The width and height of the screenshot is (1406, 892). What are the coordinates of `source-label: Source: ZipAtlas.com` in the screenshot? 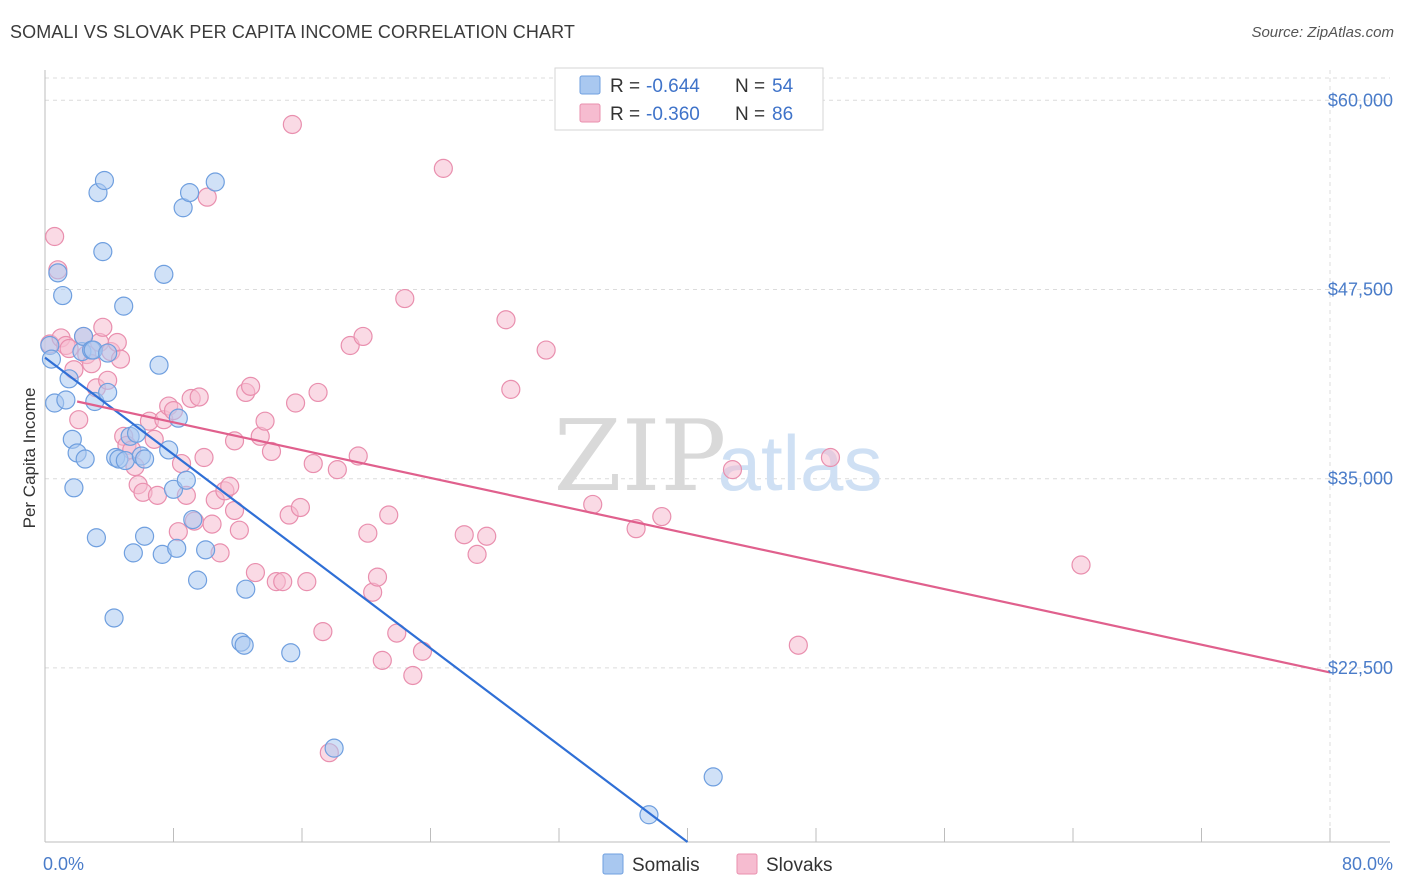 It's located at (1322, 32).